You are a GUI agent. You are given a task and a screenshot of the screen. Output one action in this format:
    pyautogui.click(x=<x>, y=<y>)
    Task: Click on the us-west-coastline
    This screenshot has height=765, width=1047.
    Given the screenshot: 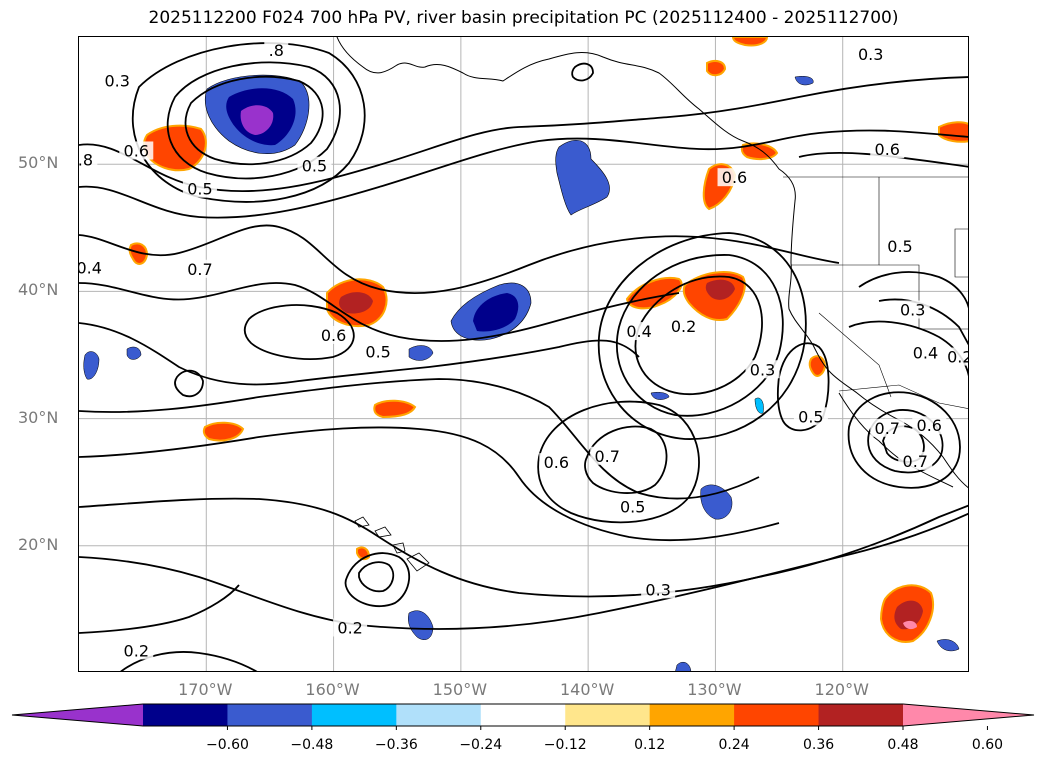 What is the action you would take?
    pyautogui.click(x=878, y=375)
    